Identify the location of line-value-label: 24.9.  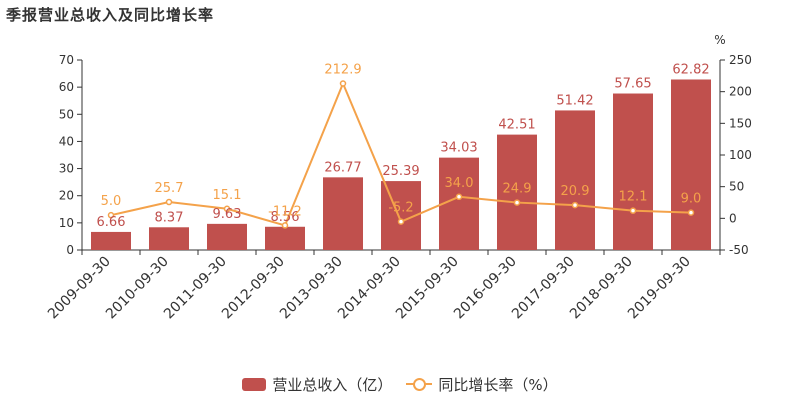
(517, 189).